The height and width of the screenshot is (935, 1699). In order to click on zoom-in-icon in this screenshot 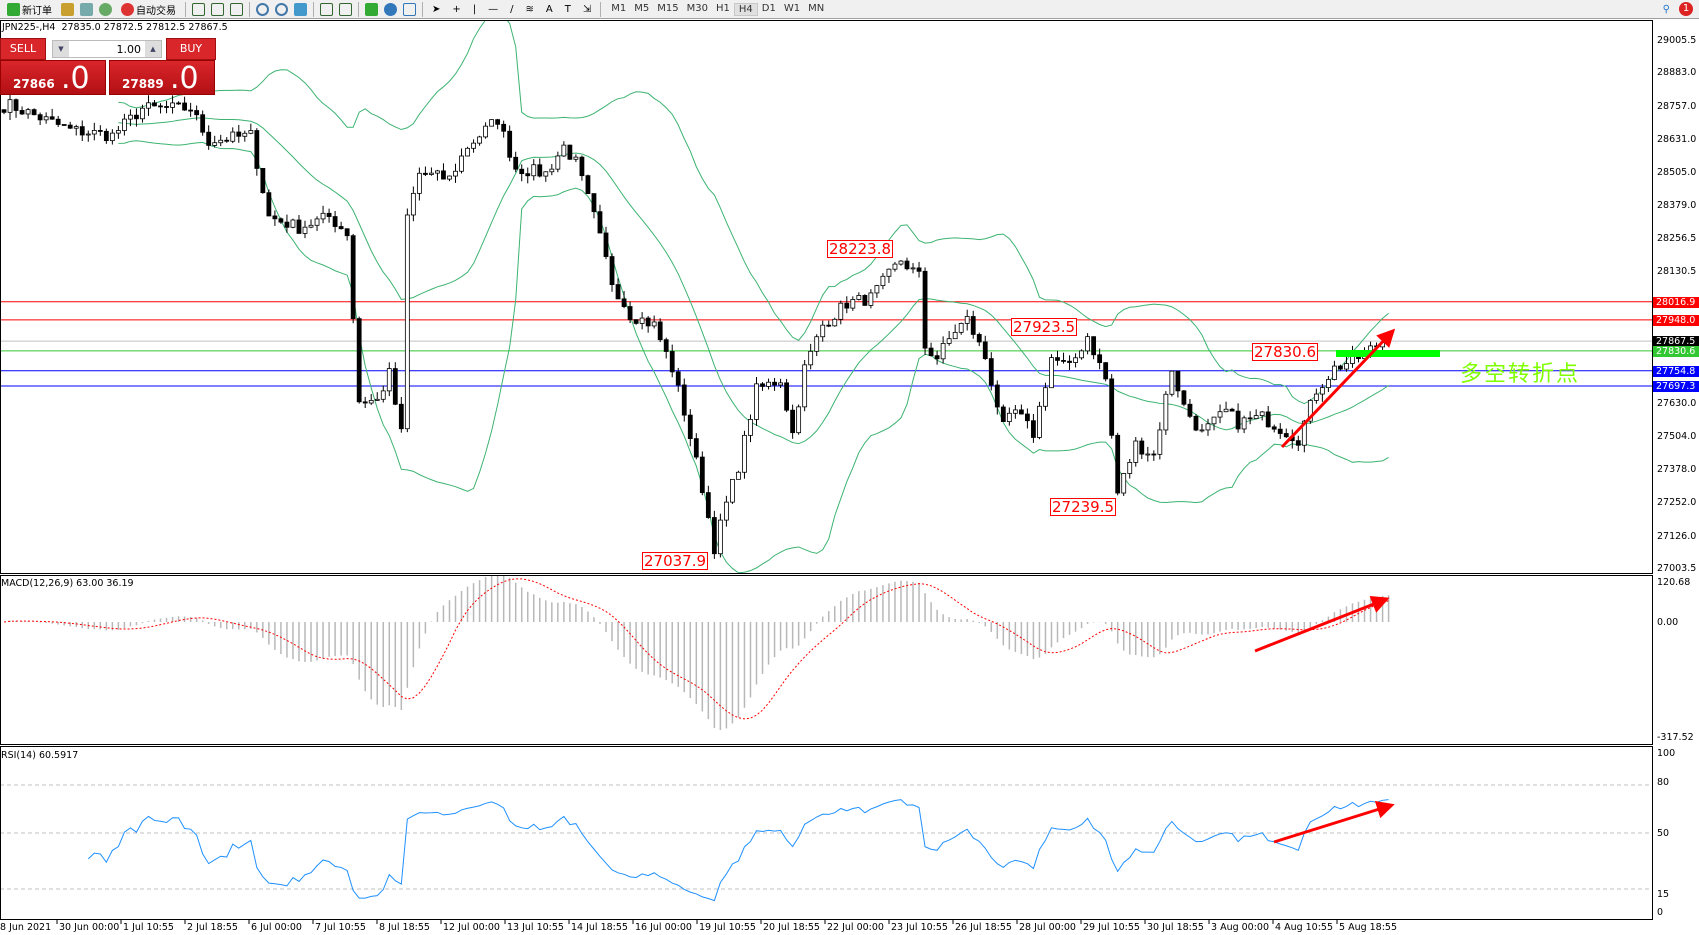, I will do `click(262, 9)`.